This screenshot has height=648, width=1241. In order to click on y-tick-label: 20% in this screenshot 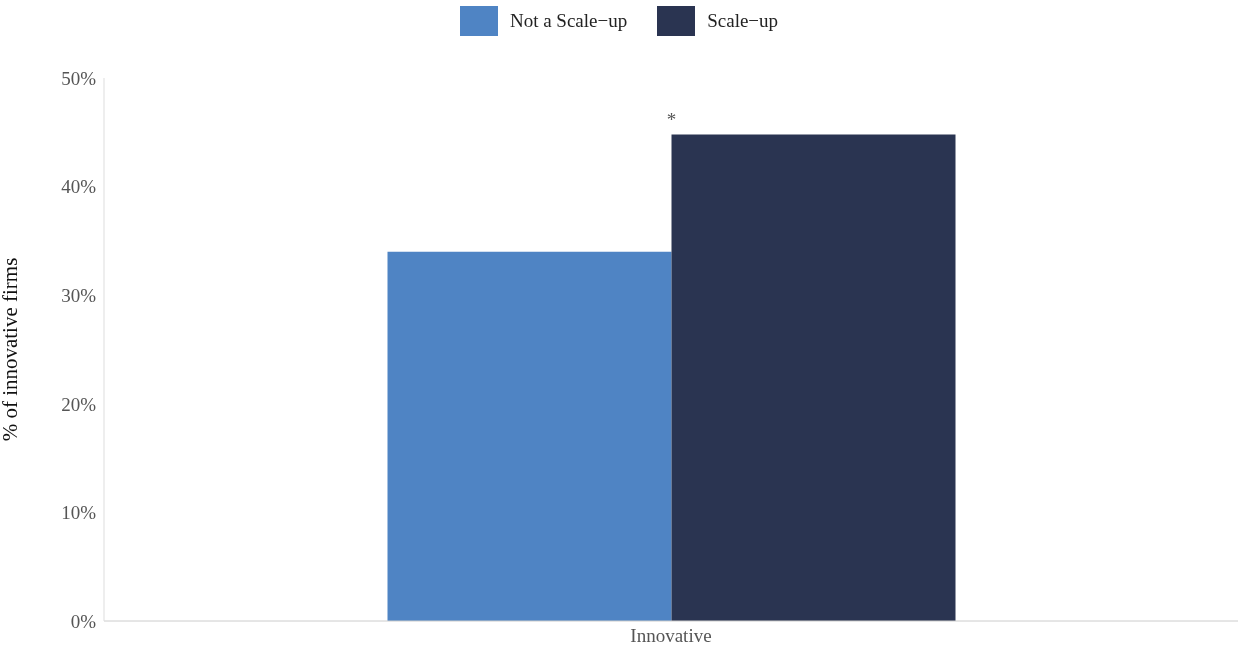, I will do `click(79, 404)`.